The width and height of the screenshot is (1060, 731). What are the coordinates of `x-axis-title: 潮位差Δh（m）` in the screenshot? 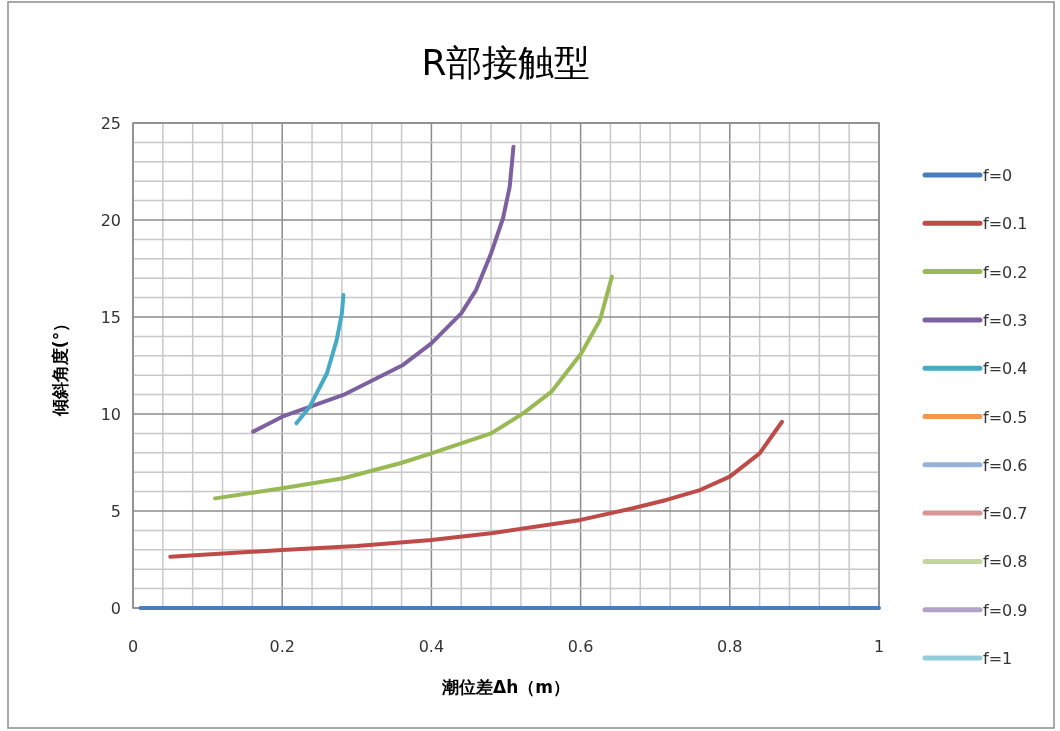 It's located at (505, 687).